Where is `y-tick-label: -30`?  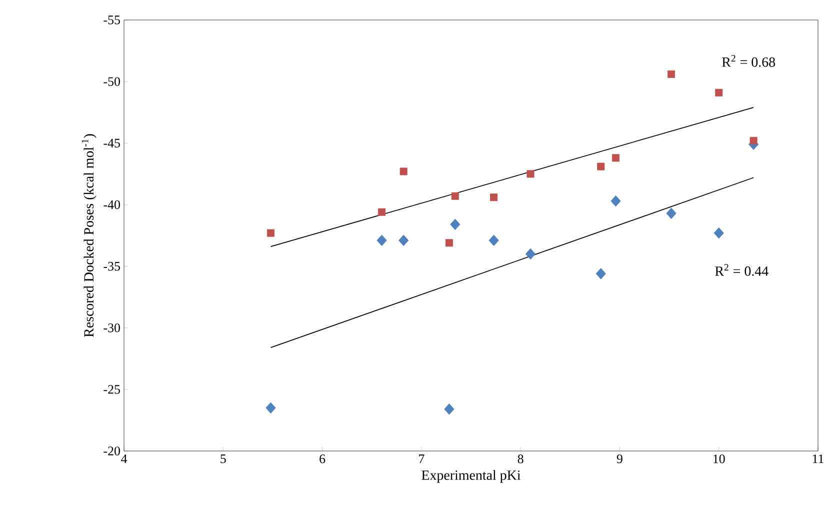 y-tick-label: -30 is located at coordinates (112, 327).